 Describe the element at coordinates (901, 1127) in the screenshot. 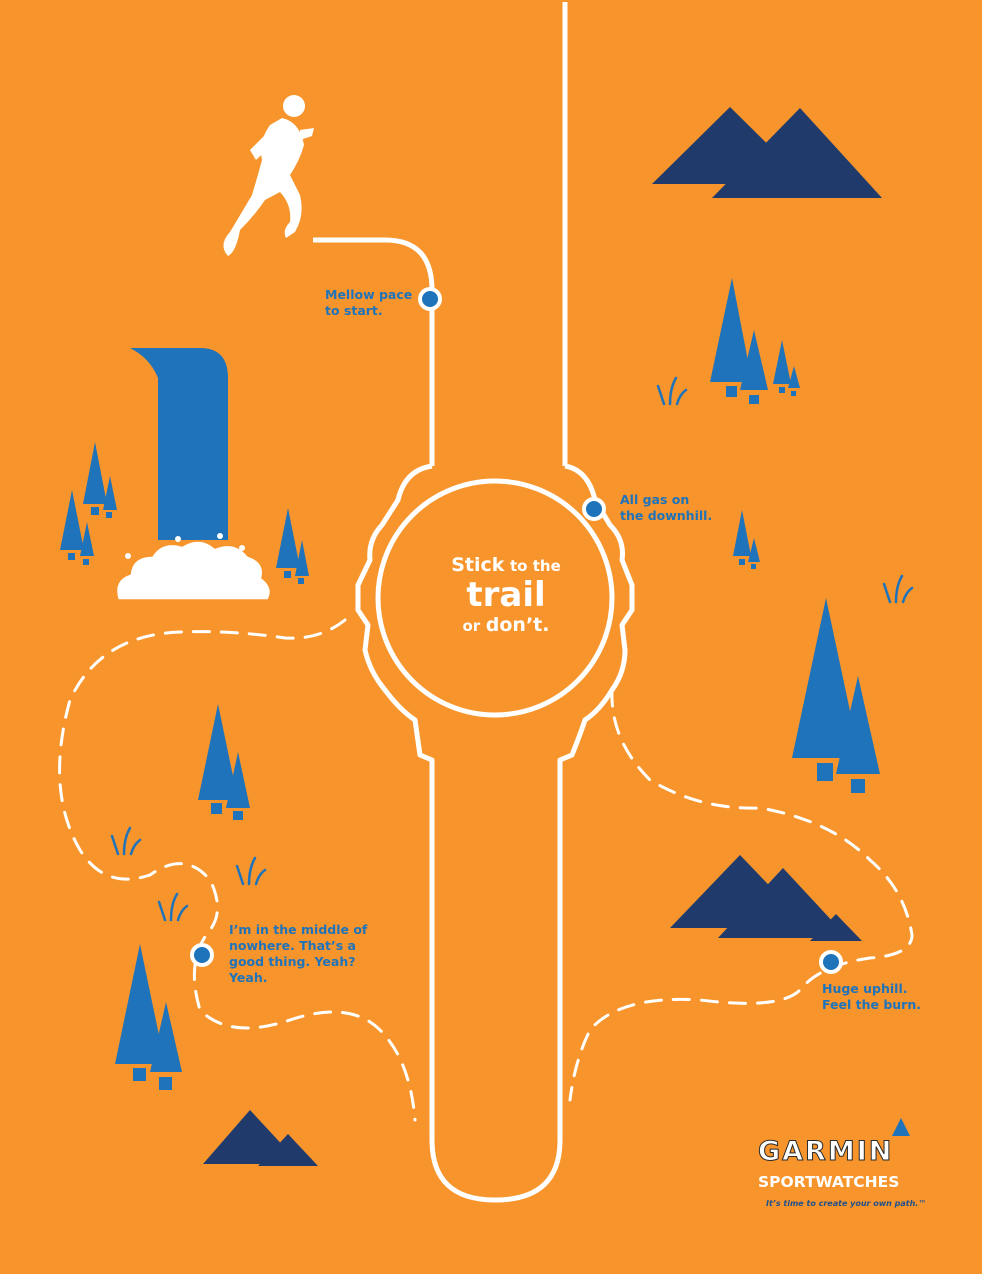

I see `garmin-triangle-icon` at that location.